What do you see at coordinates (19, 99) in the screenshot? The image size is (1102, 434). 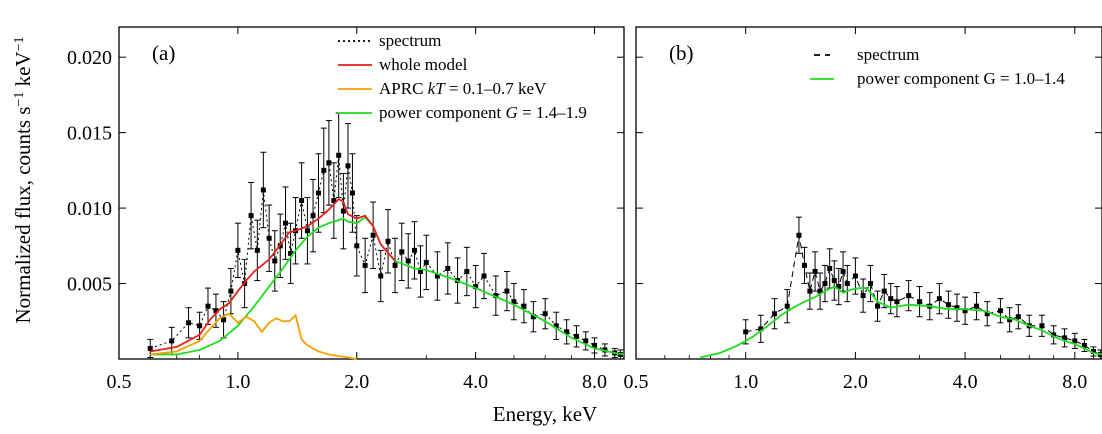 I see `y-axis-label-sup1: −1` at bounding box center [19, 99].